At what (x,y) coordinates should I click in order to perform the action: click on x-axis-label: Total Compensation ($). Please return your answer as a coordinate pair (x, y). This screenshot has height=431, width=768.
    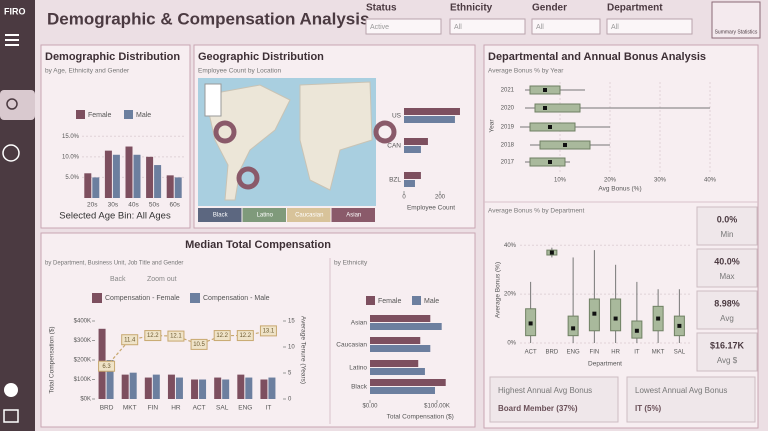
    Looking at the image, I should click on (420, 417).